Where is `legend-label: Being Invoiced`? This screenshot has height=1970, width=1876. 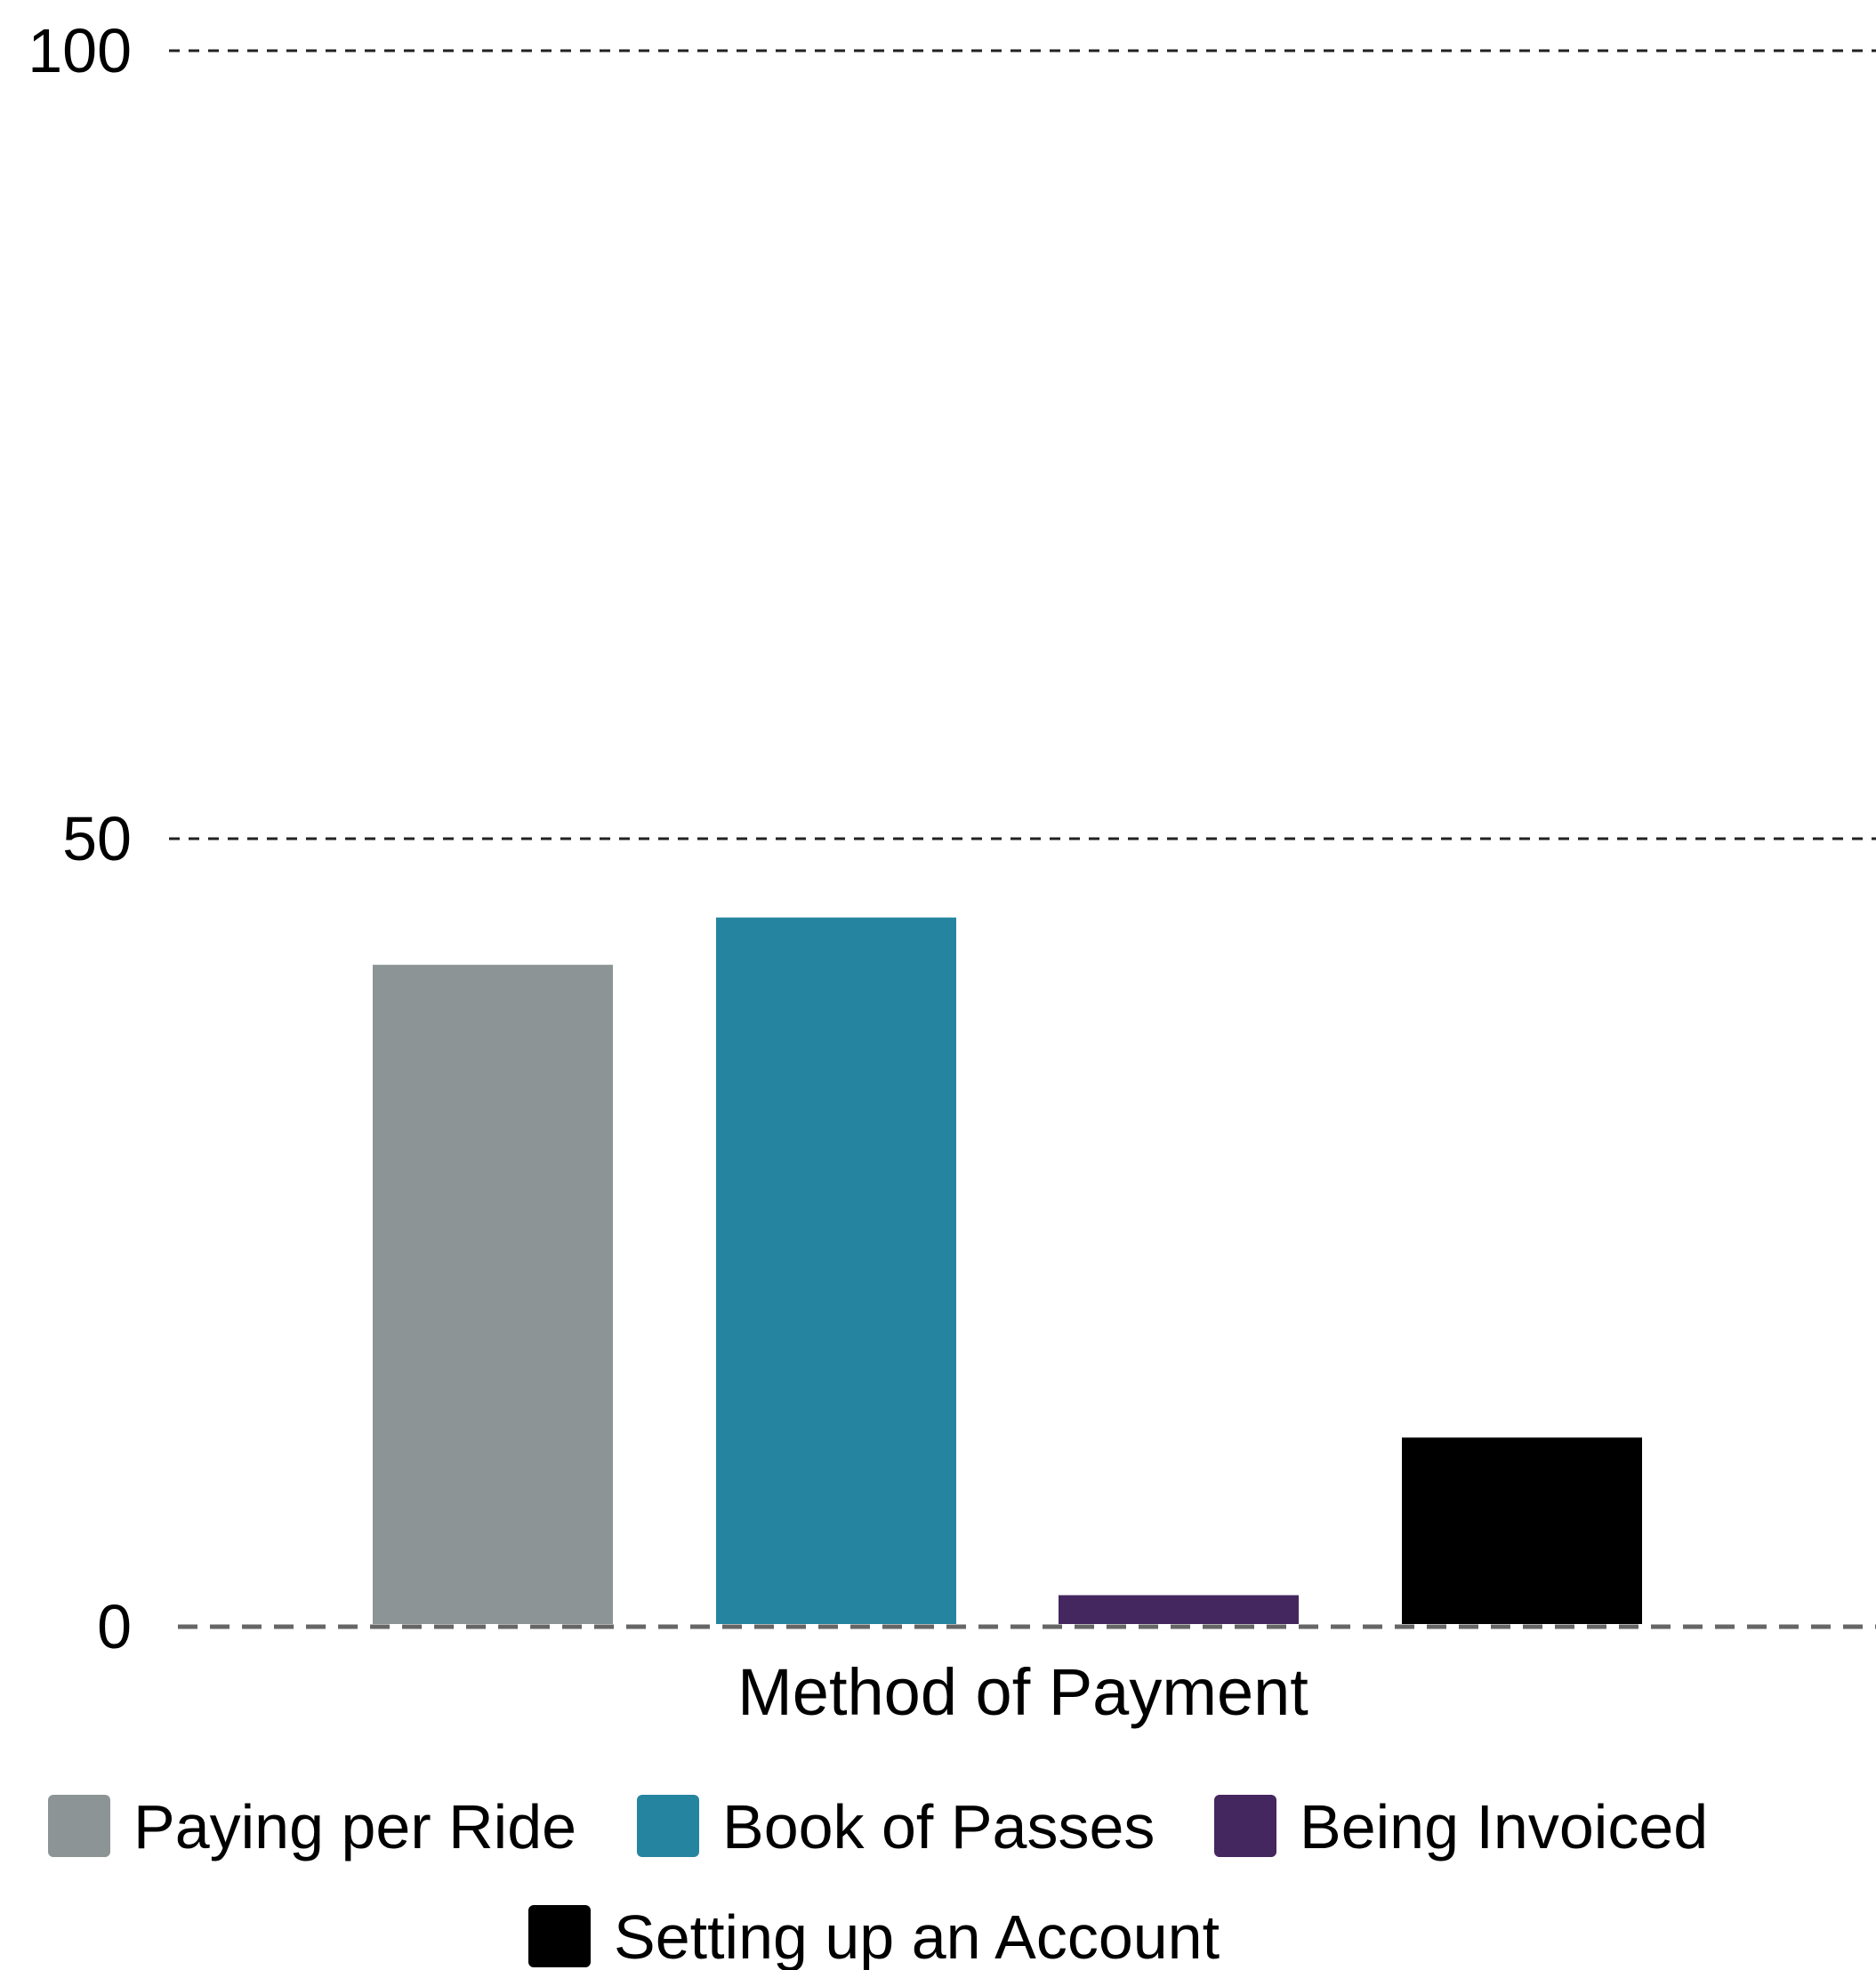
legend-label: Being Invoiced is located at coordinates (1504, 1826).